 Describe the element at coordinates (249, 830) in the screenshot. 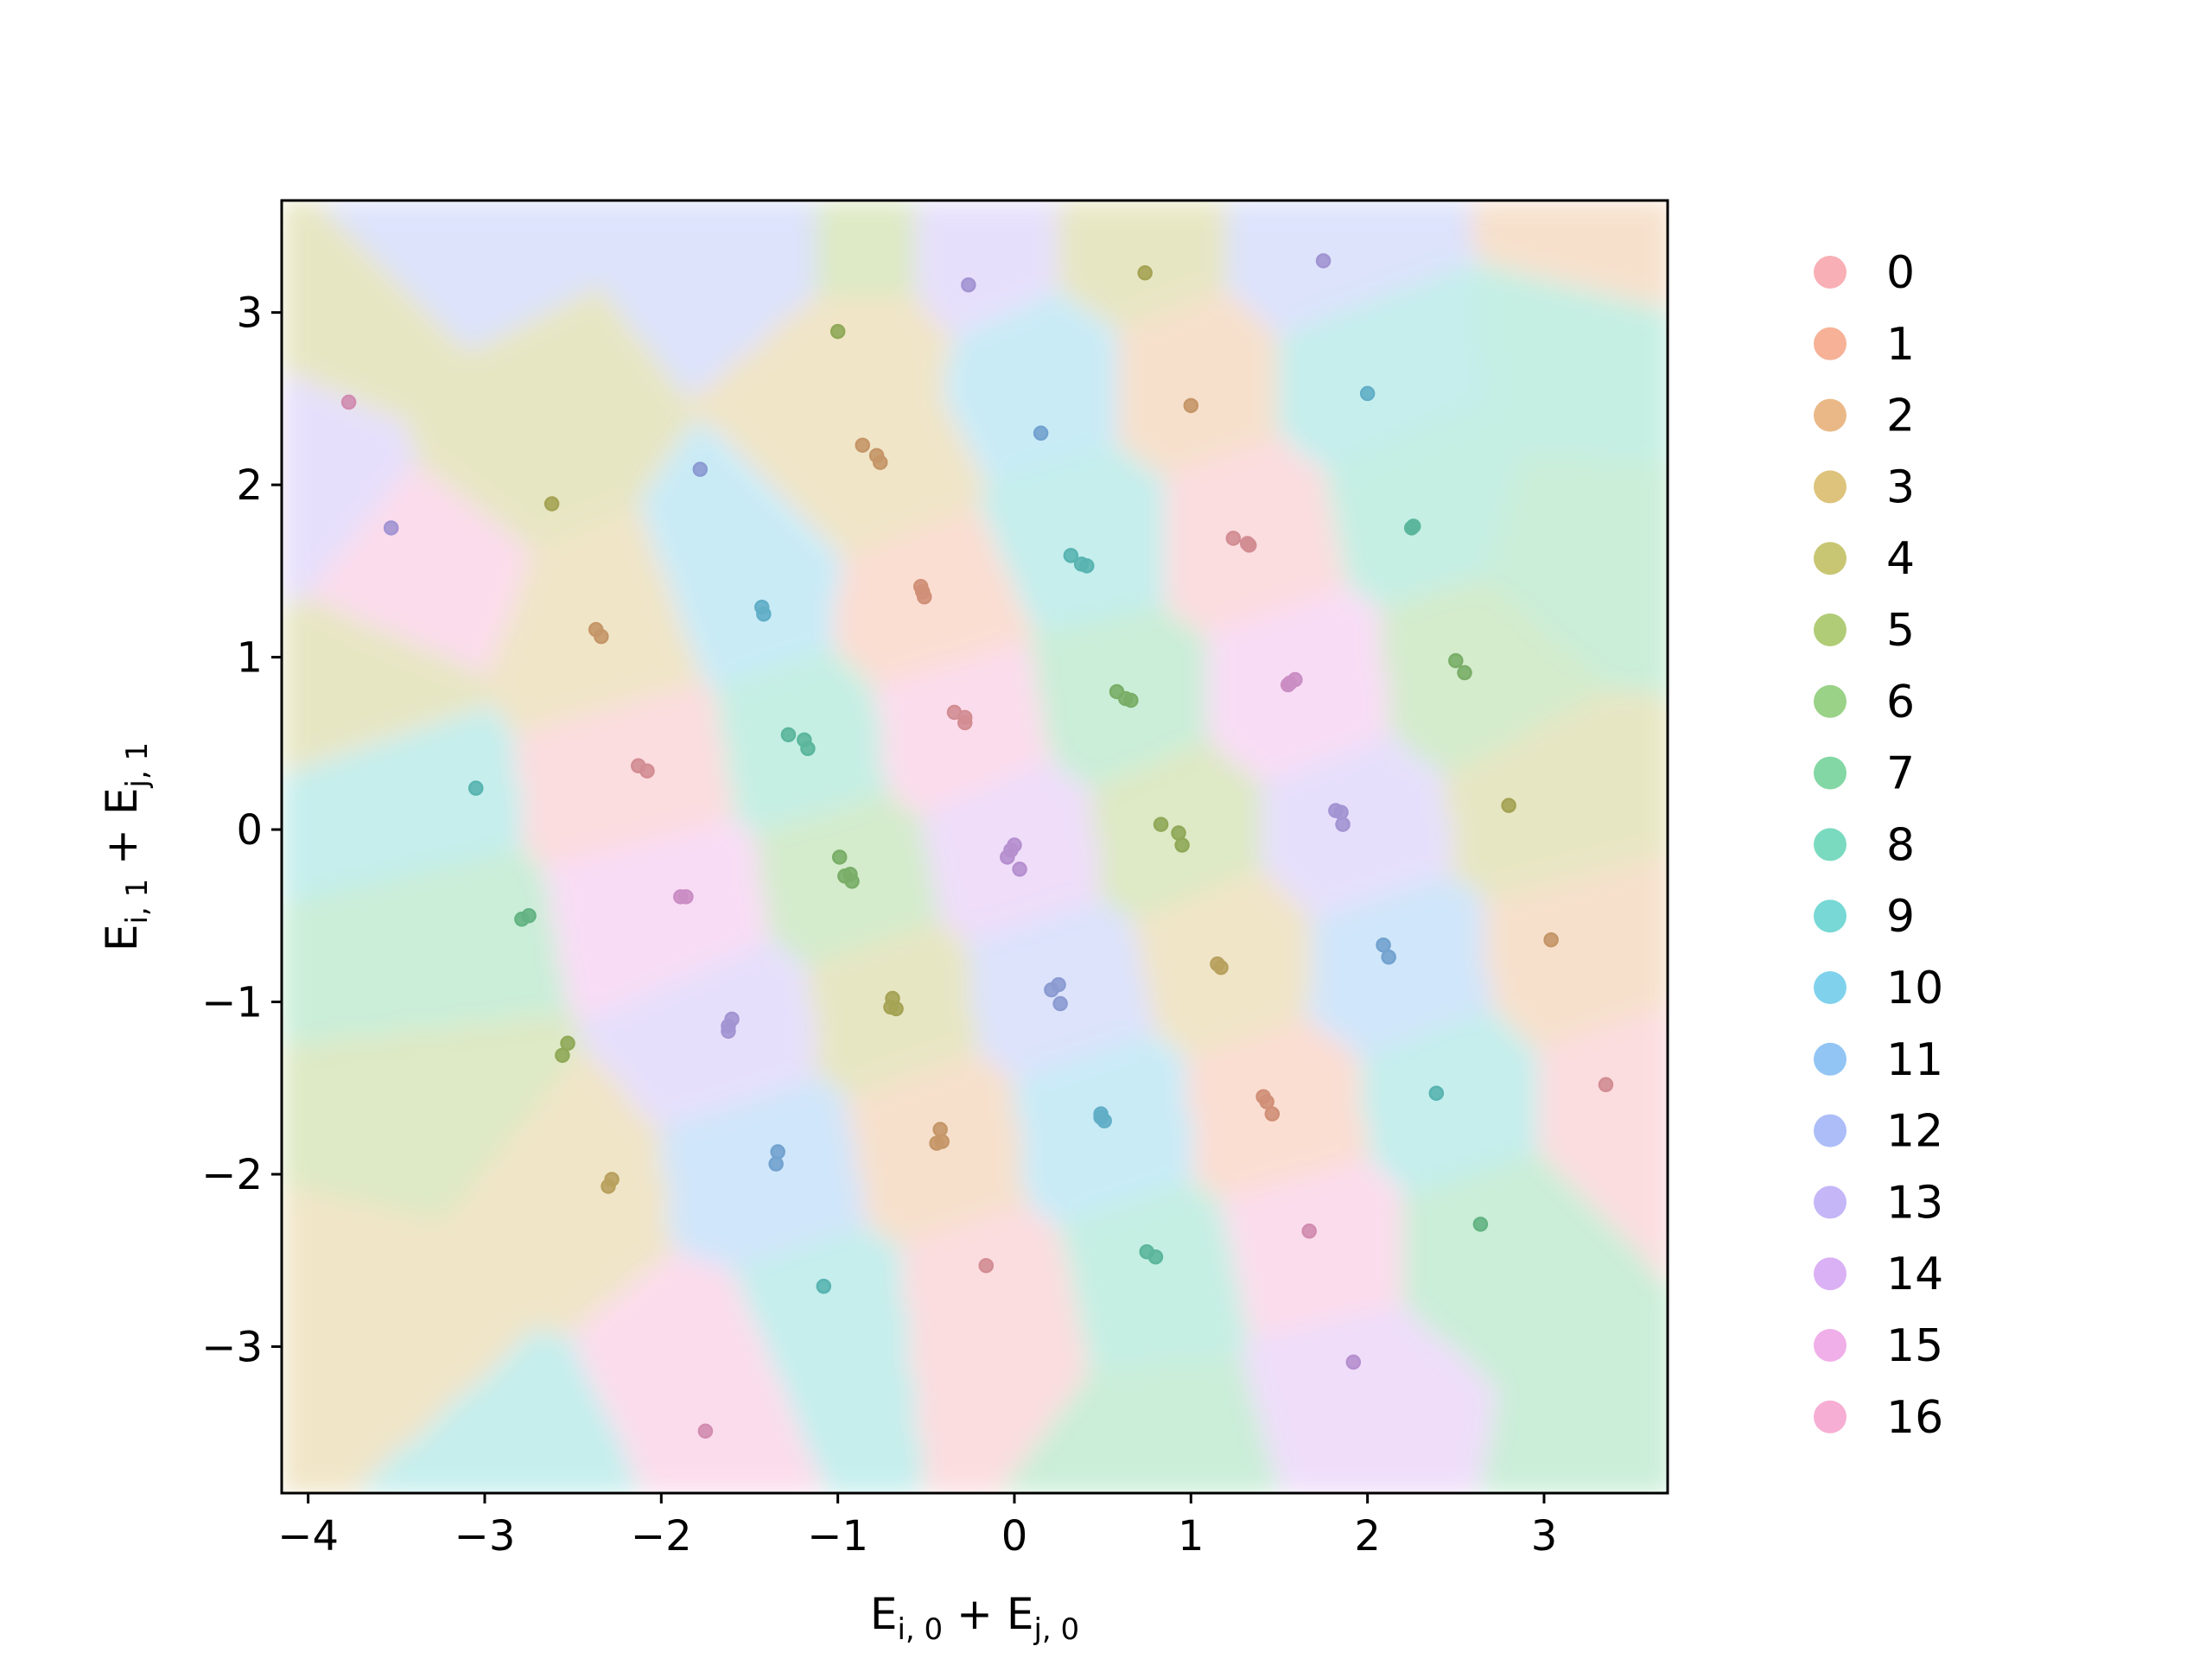

I see `y-tick-label: 0` at that location.